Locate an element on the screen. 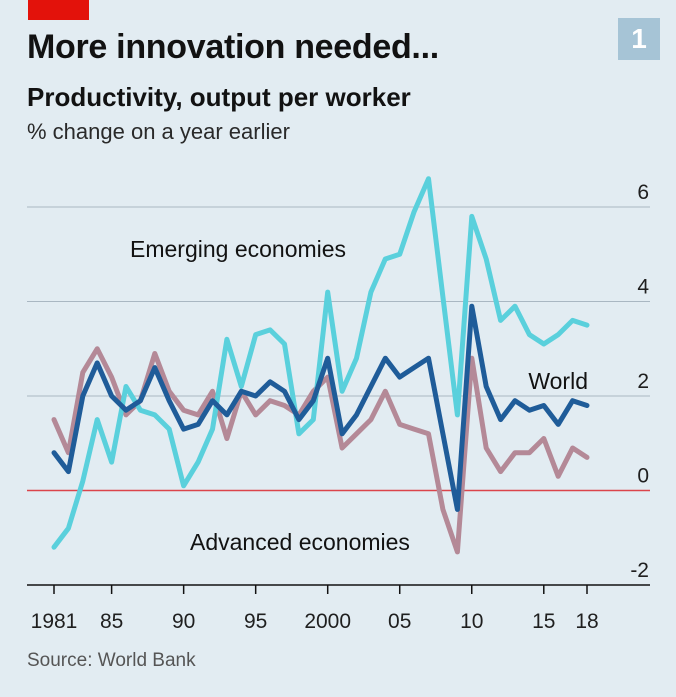 This screenshot has height=697, width=676. y-tick-label: 6 is located at coordinates (643, 192).